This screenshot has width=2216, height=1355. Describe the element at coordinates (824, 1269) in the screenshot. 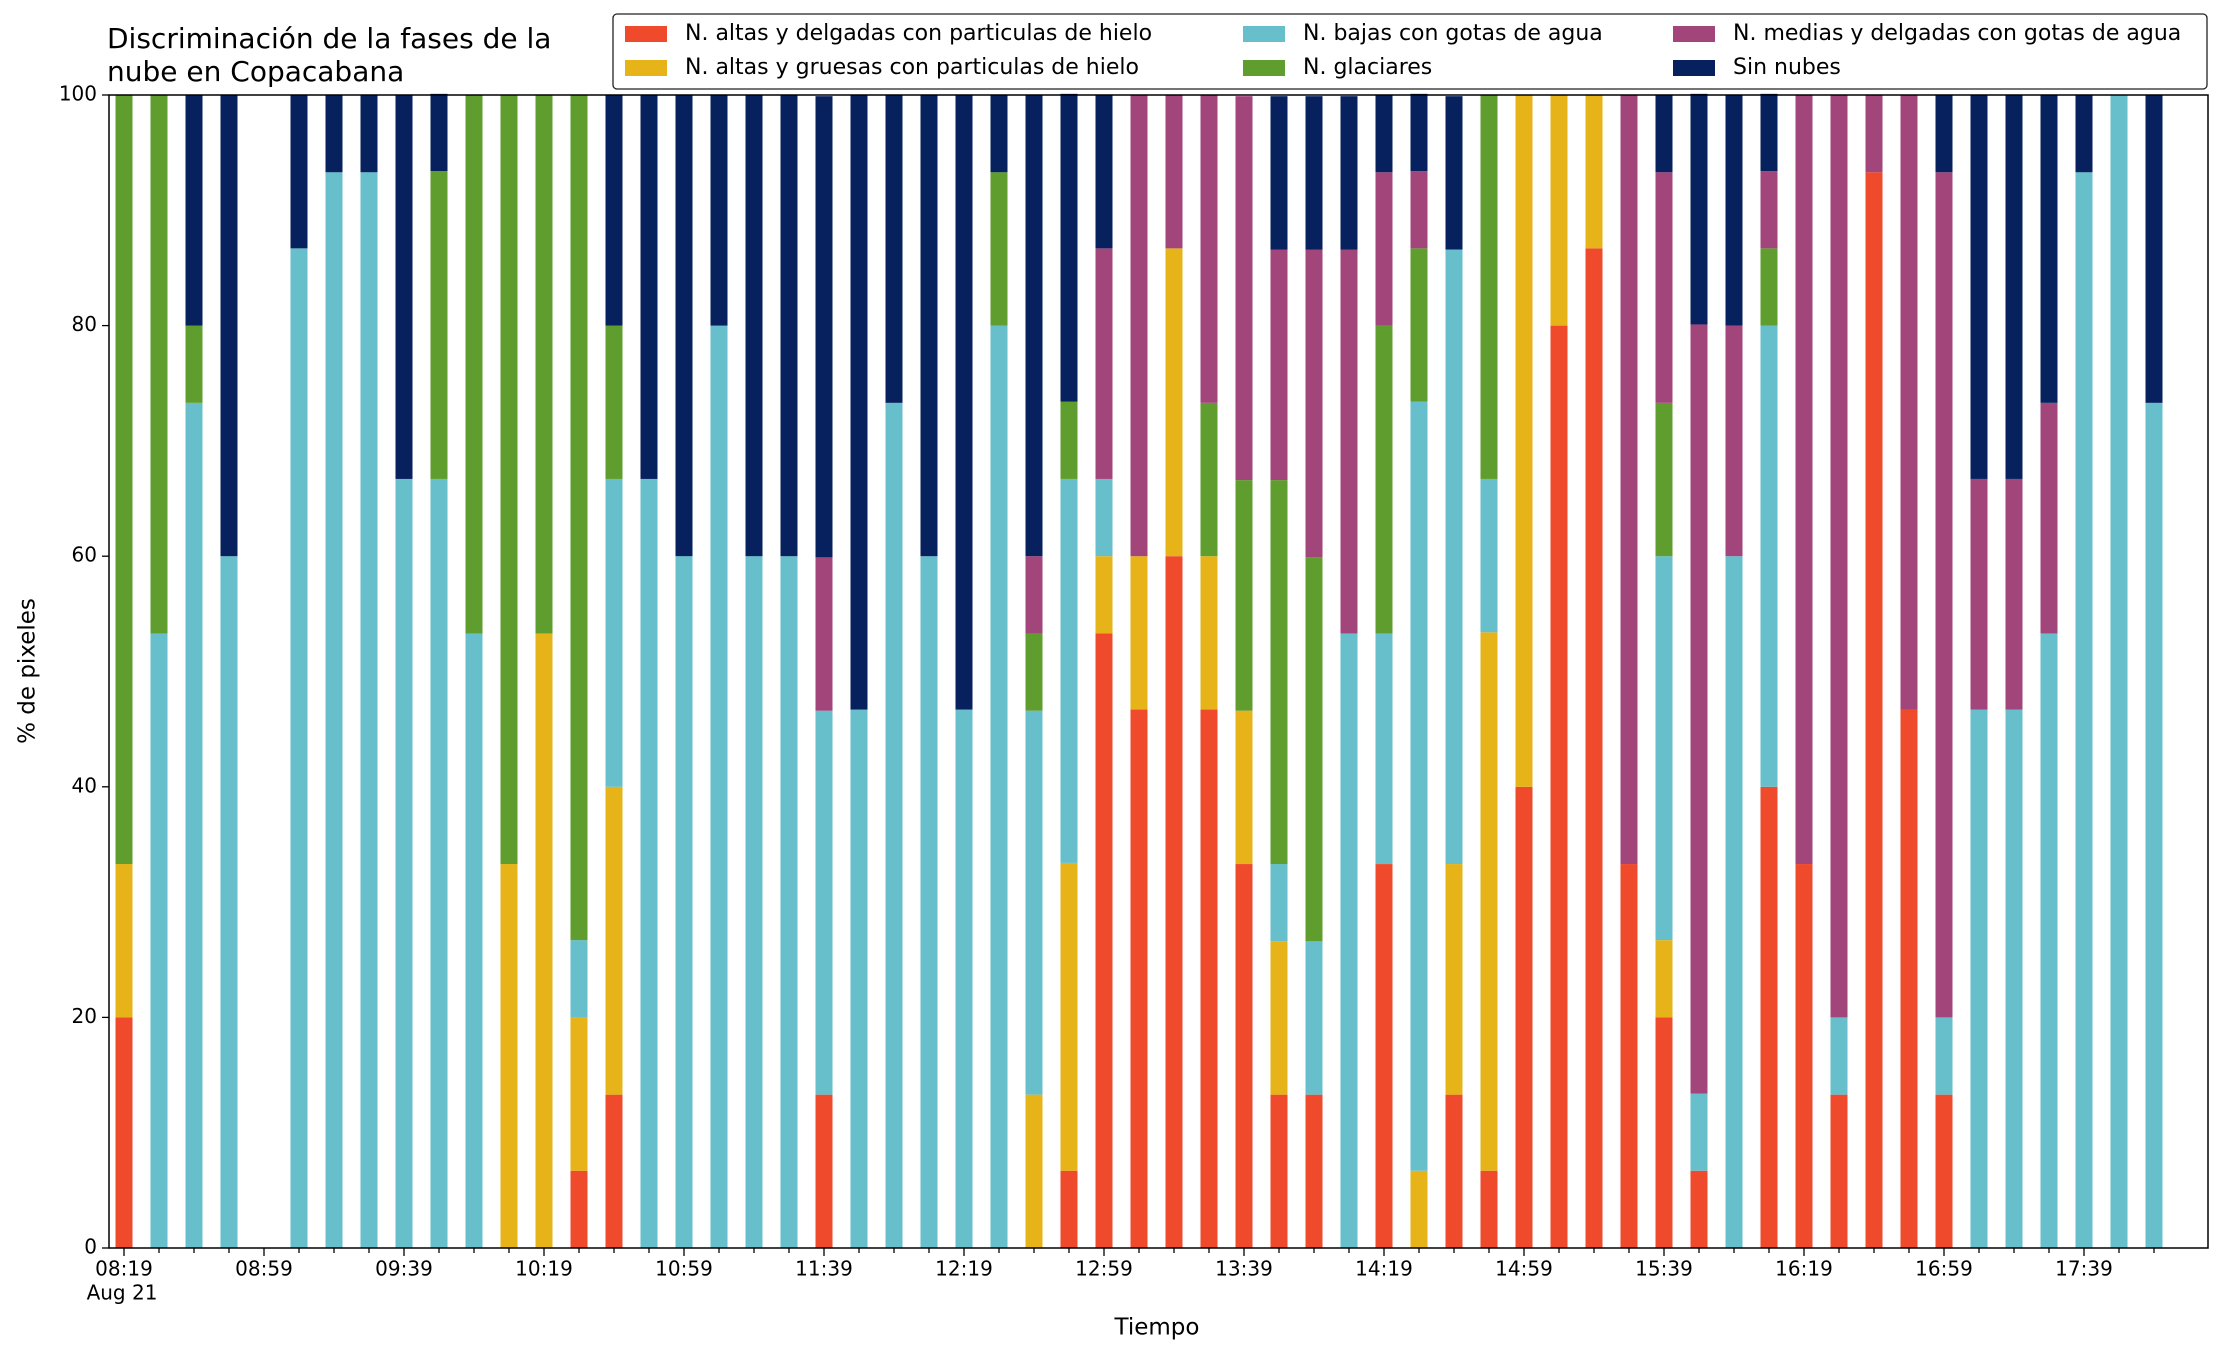

I see `x-tick-label: 11:39` at that location.